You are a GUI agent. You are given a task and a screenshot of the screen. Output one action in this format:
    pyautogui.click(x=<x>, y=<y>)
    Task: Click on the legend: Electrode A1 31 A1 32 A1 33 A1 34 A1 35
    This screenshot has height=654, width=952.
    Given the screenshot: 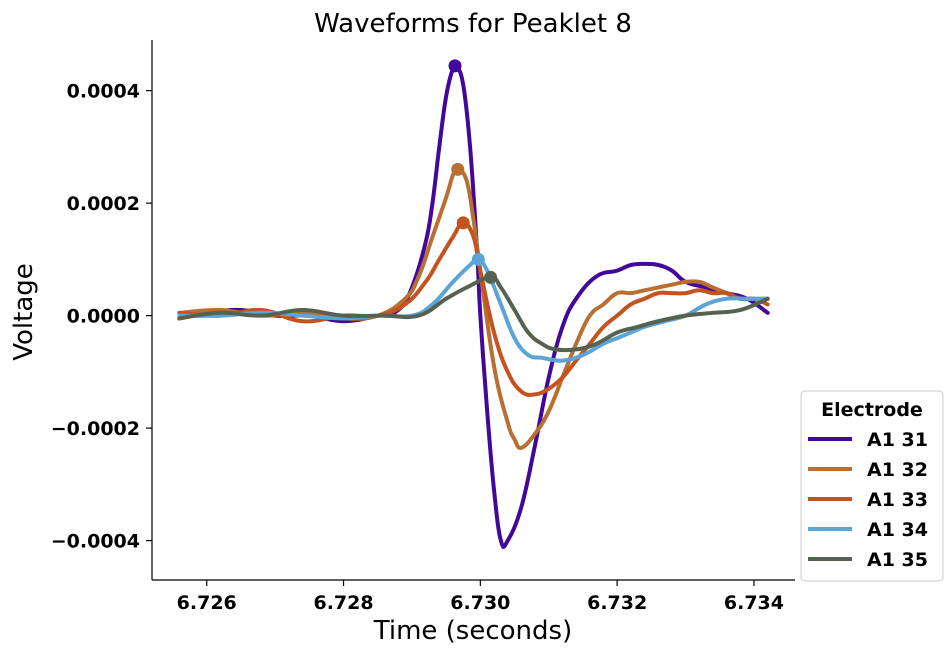 What is the action you would take?
    pyautogui.click(x=872, y=486)
    